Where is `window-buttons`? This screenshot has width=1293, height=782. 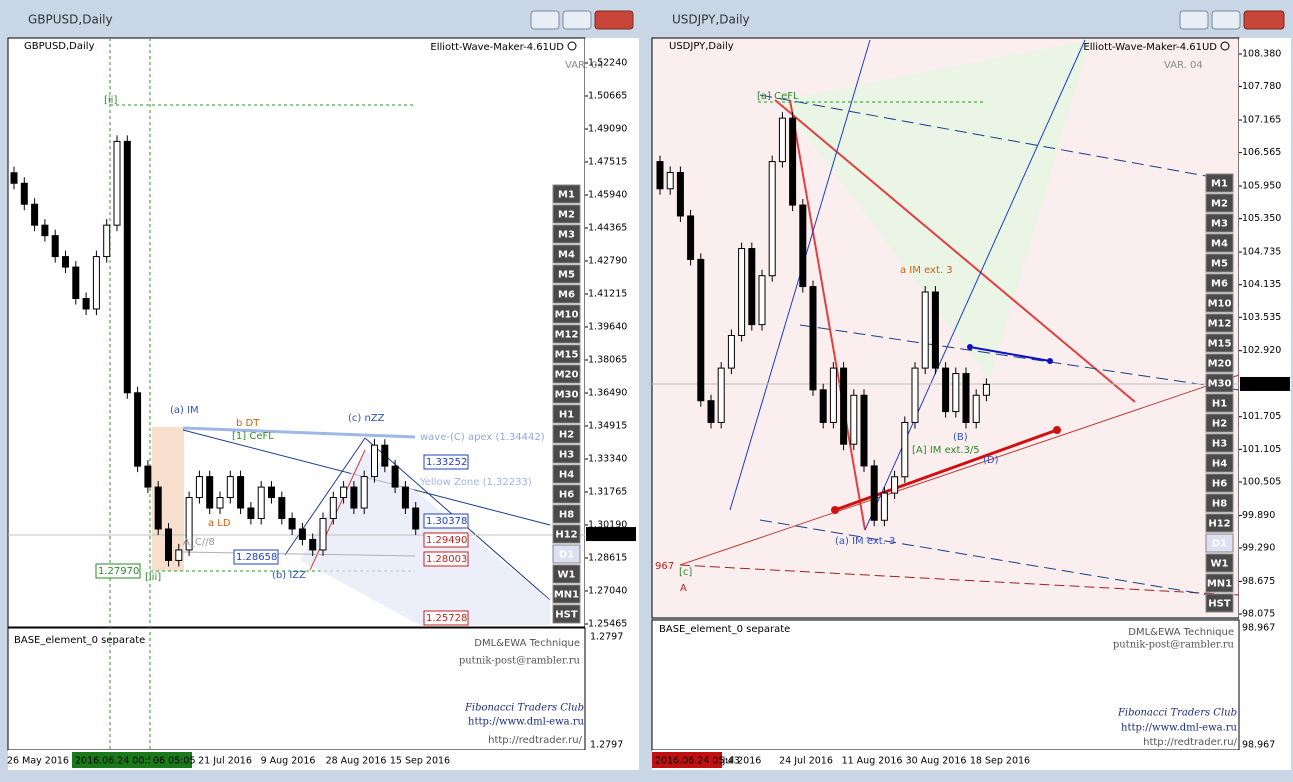 window-buttons is located at coordinates (907, 20).